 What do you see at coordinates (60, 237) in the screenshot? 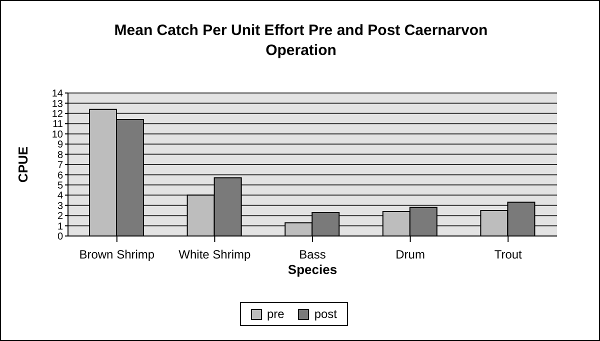
I see `y-tick-label: 0` at bounding box center [60, 237].